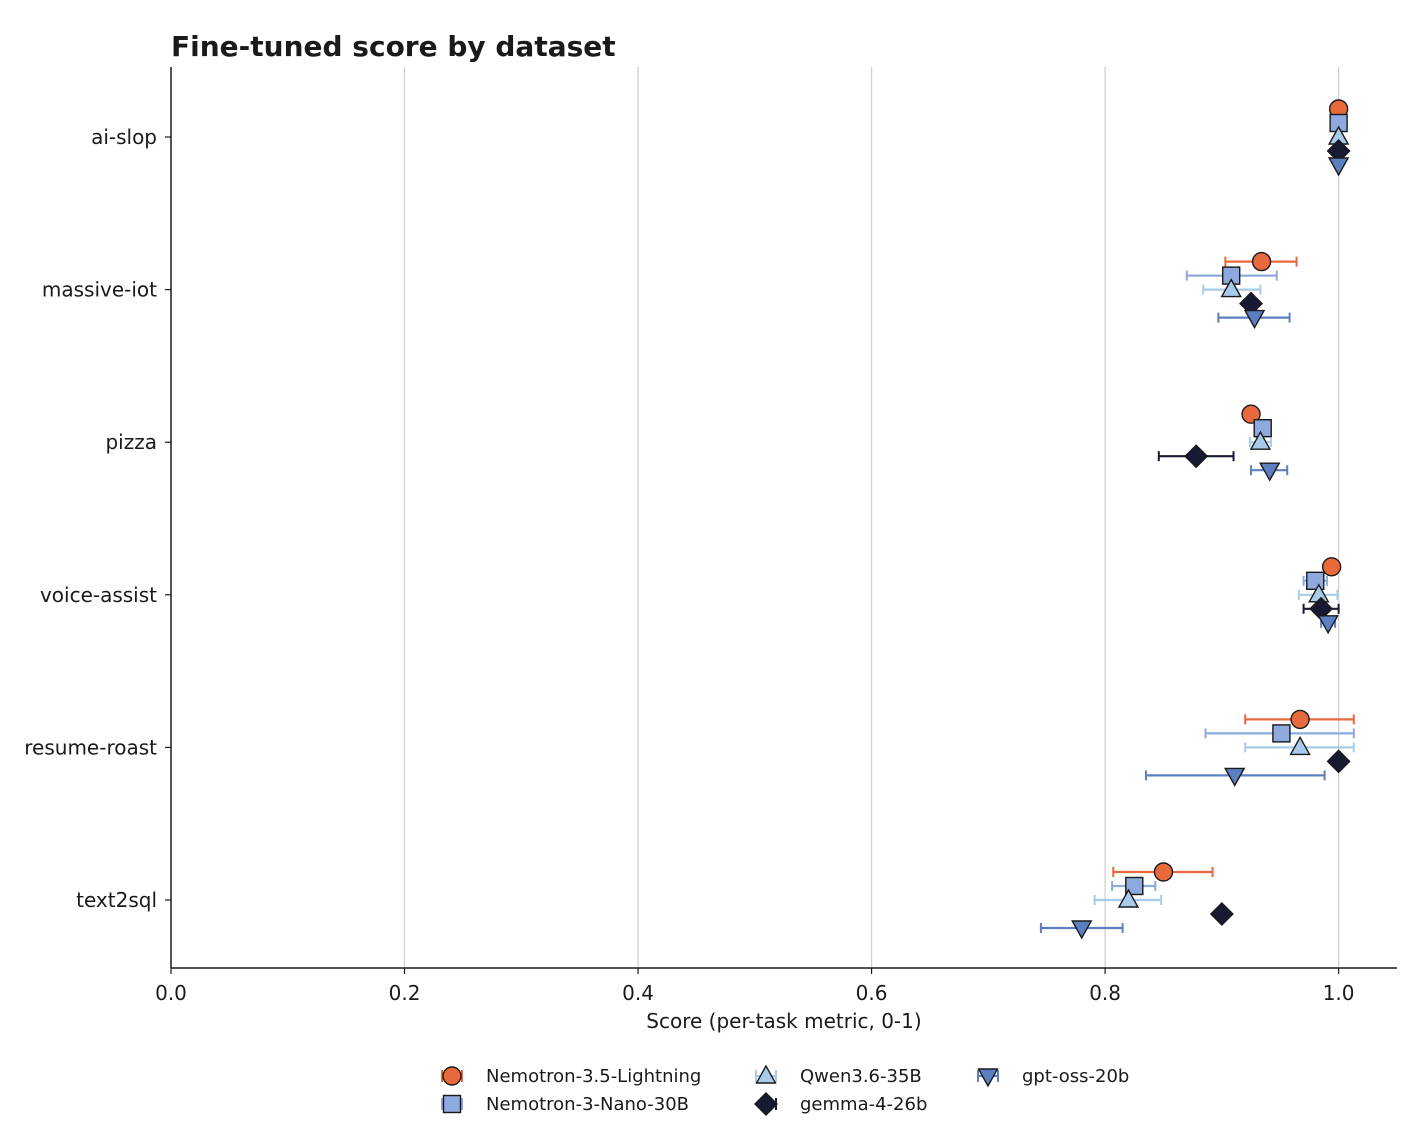 The height and width of the screenshot is (1140, 1425). Describe the element at coordinates (171, 993) in the screenshot. I see `x-tick-label: 0.0` at that location.